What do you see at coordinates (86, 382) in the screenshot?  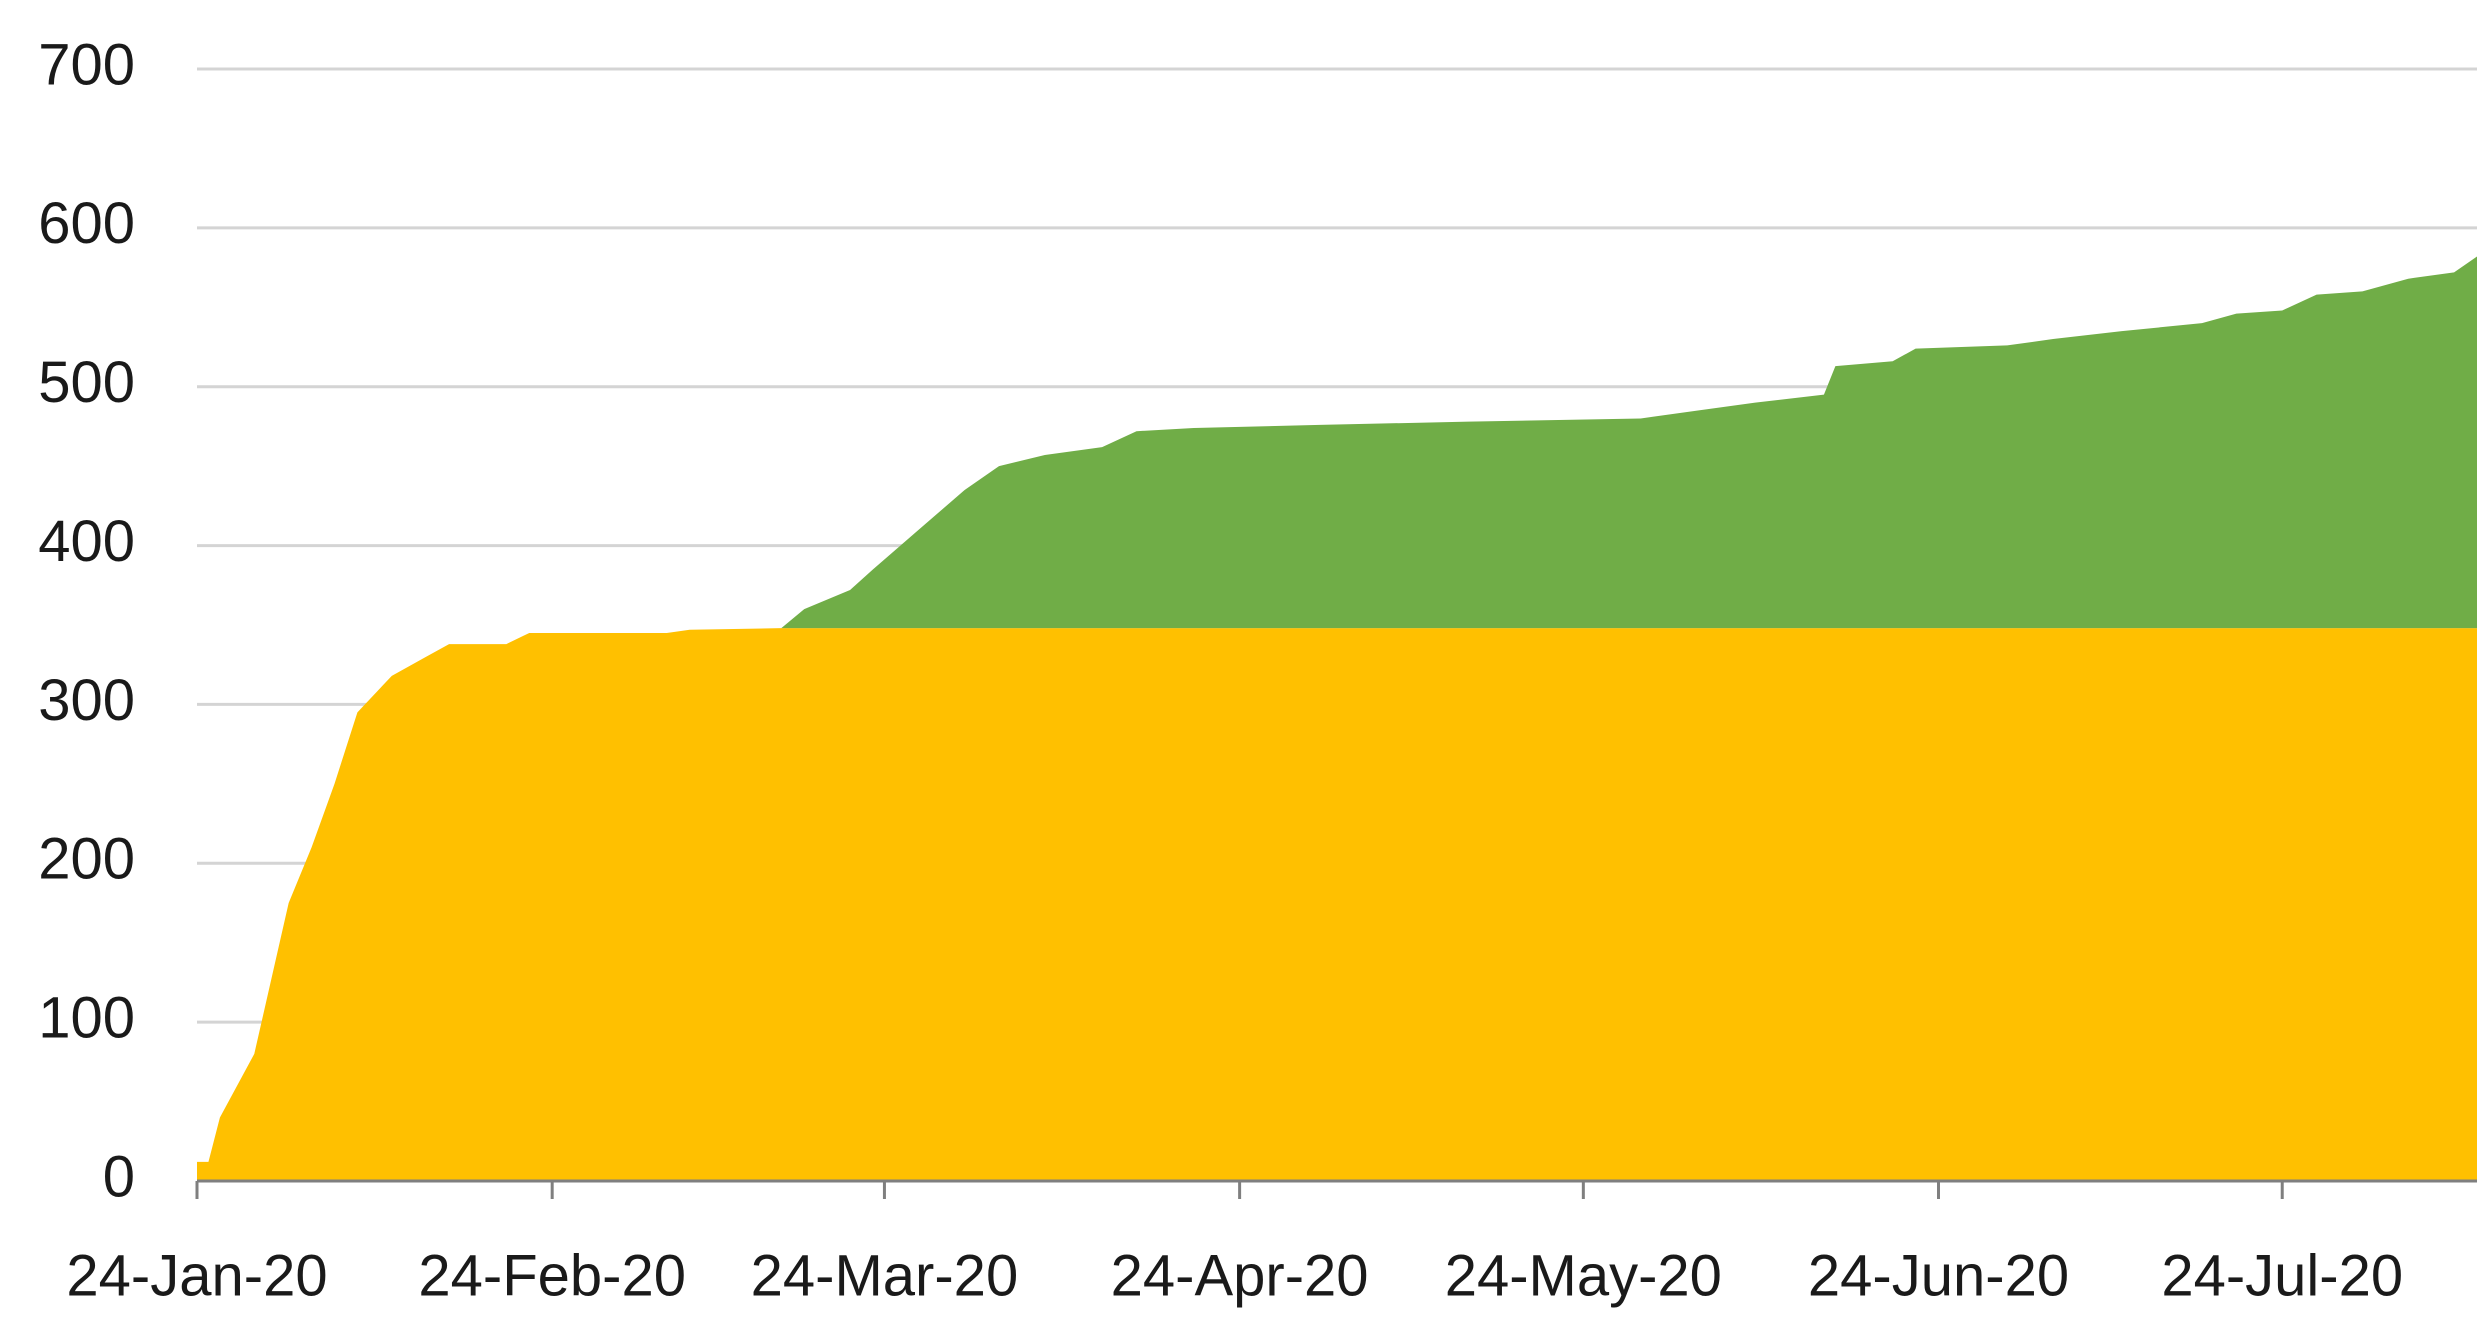 I see `y-tick-label: 500` at bounding box center [86, 382].